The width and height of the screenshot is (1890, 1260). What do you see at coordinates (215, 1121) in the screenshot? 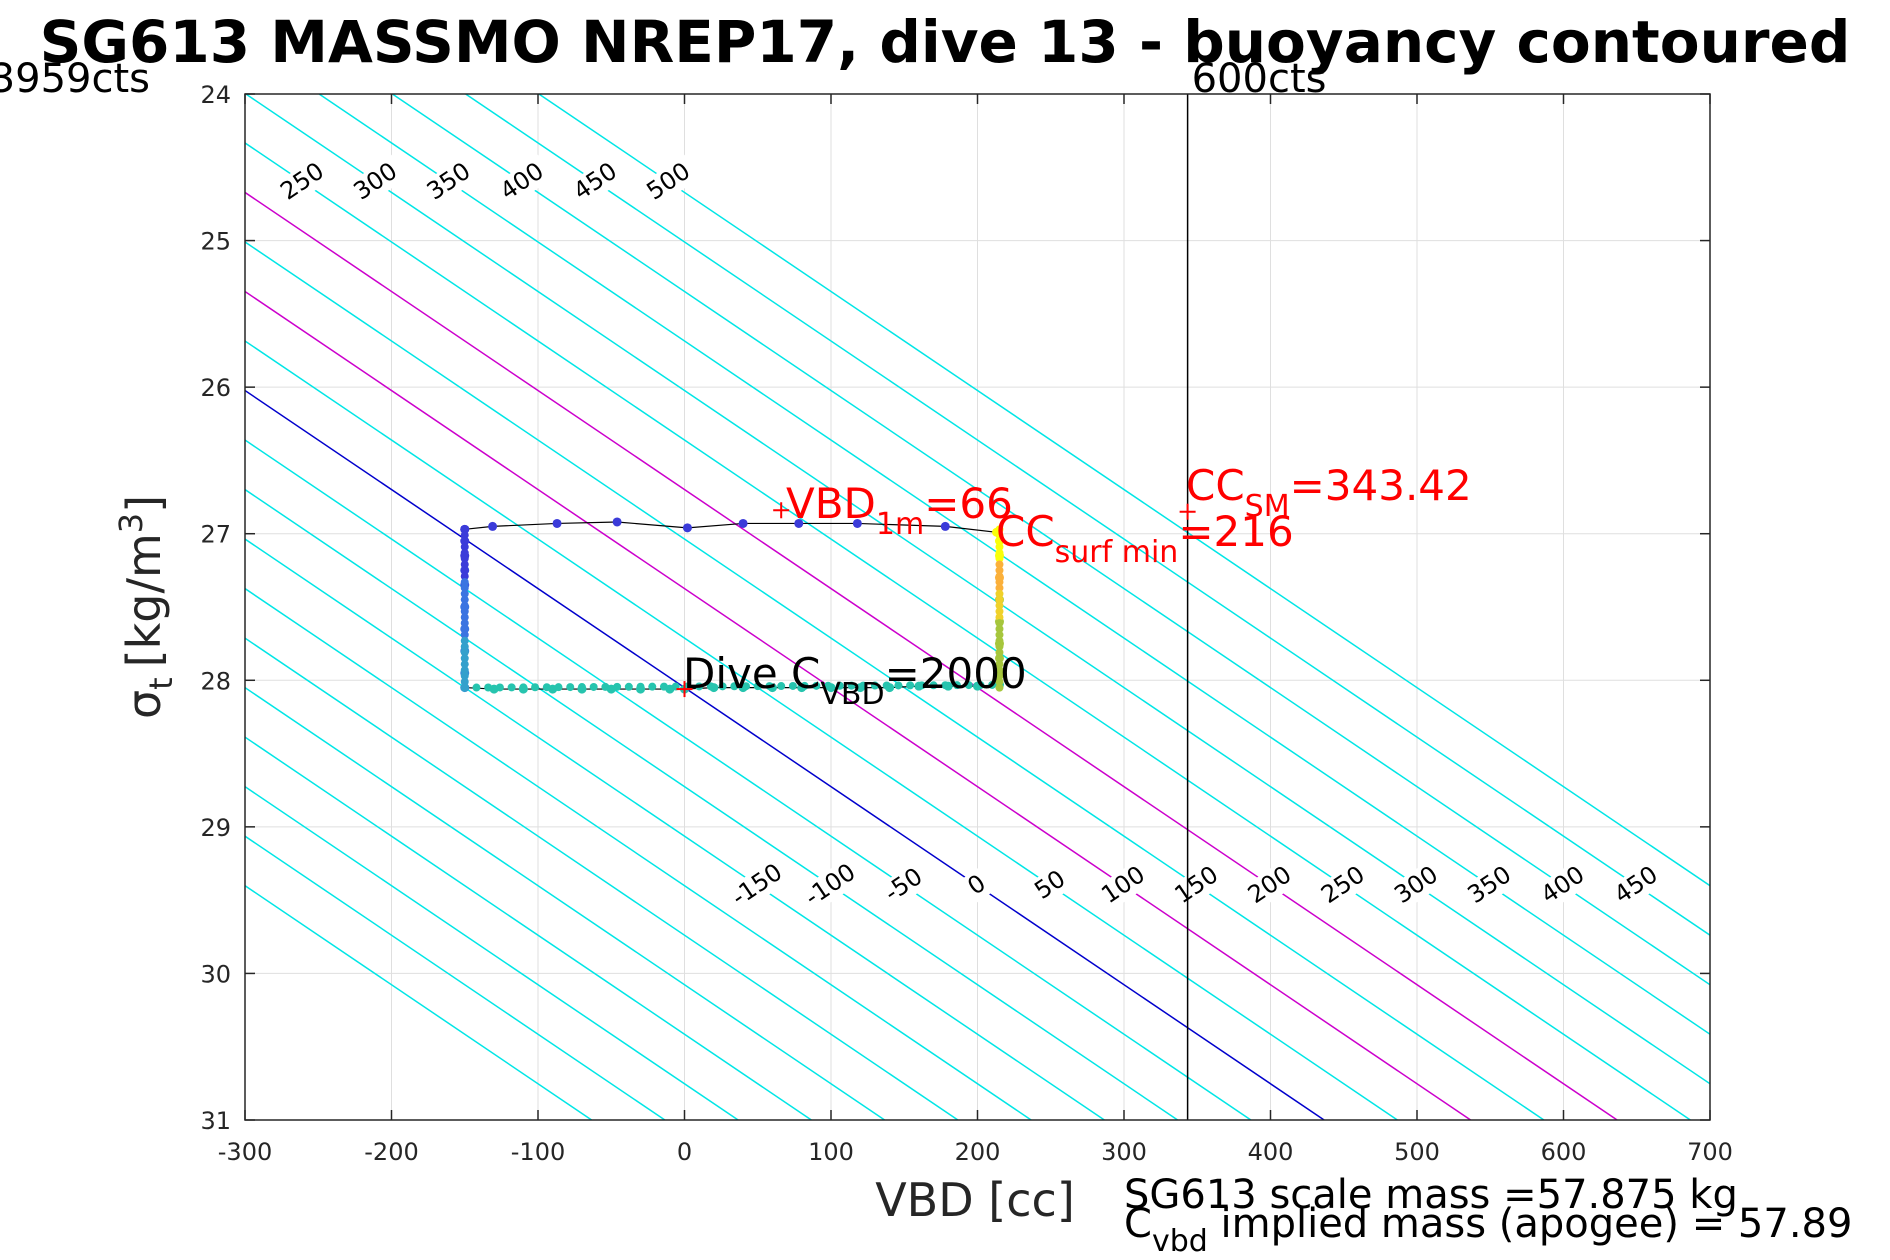
I see `y-tick-label: 31` at bounding box center [215, 1121].